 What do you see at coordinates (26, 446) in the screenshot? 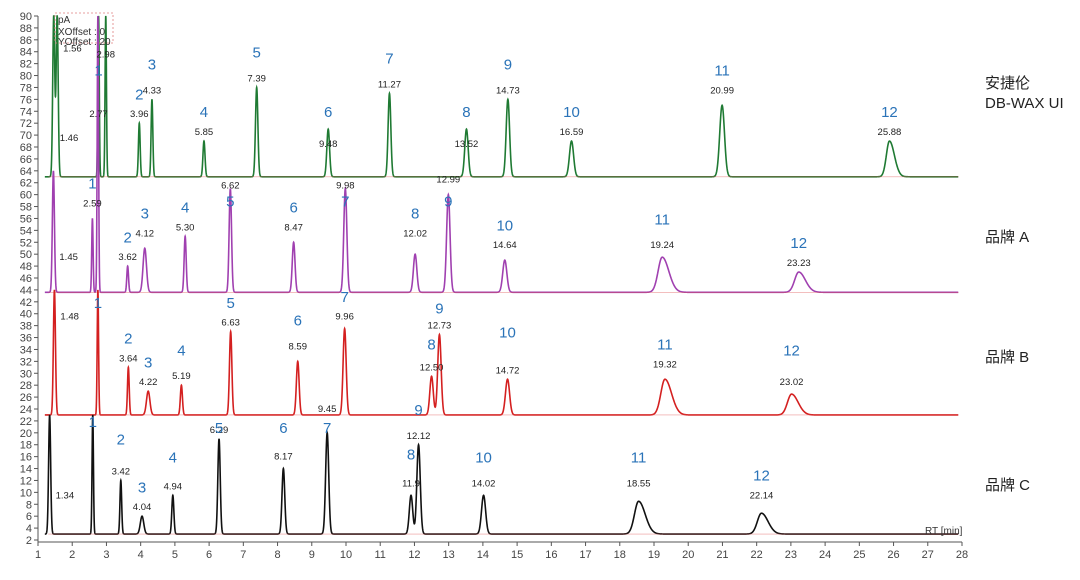
I see `y-tick-label: 18` at bounding box center [26, 446].